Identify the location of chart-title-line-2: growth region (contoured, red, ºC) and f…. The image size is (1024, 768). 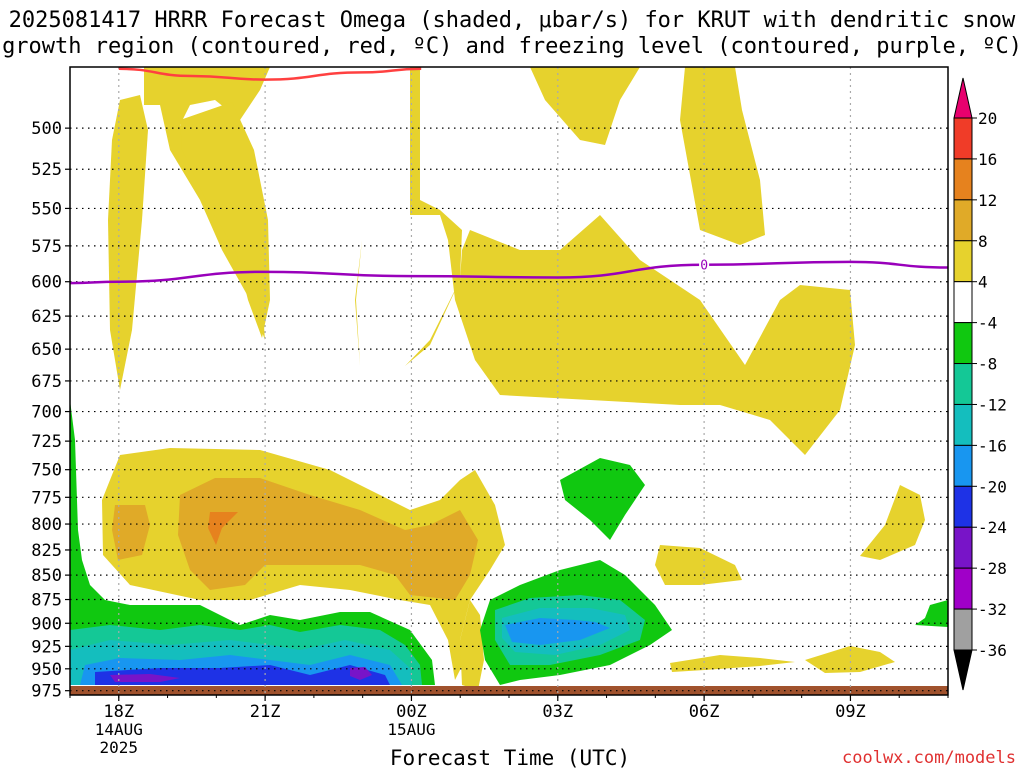
(512, 46).